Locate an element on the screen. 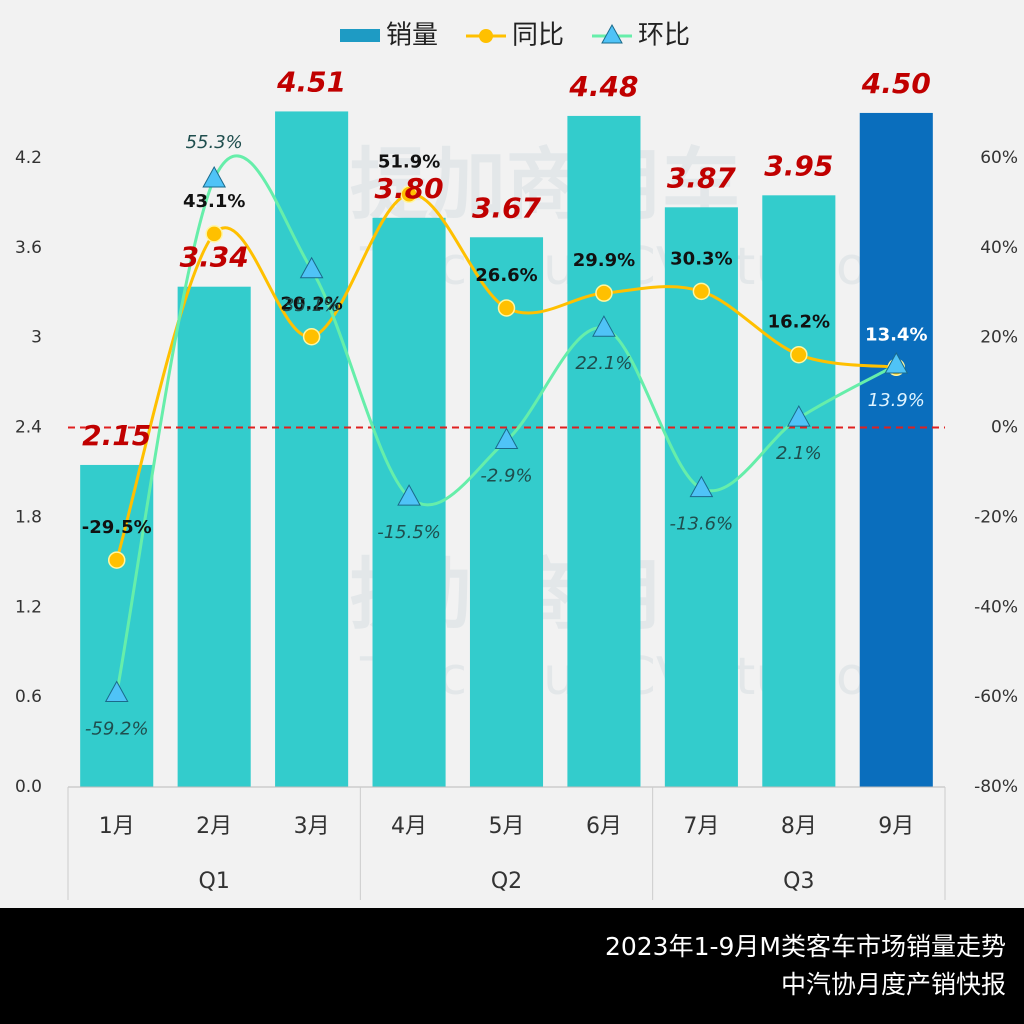  y2-tick-label: 0% is located at coordinates (1004, 428).